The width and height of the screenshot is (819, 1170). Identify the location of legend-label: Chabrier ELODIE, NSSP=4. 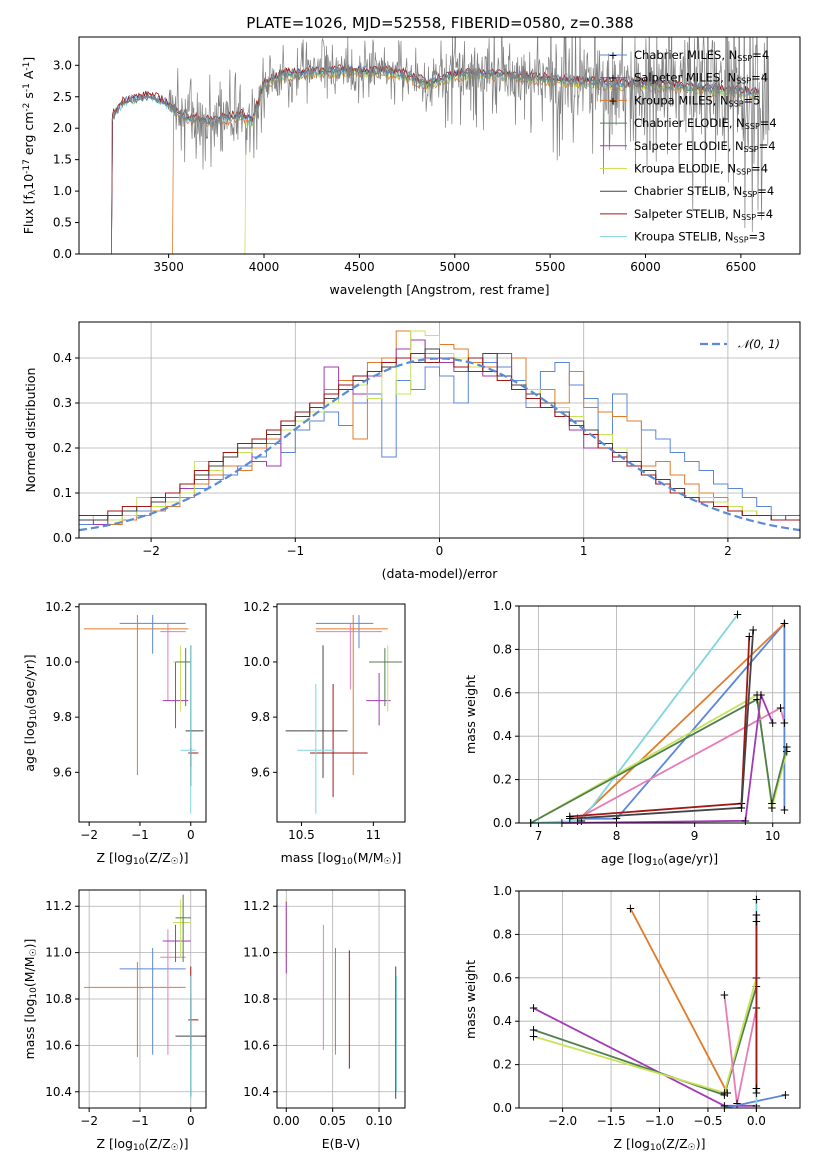
(705, 123).